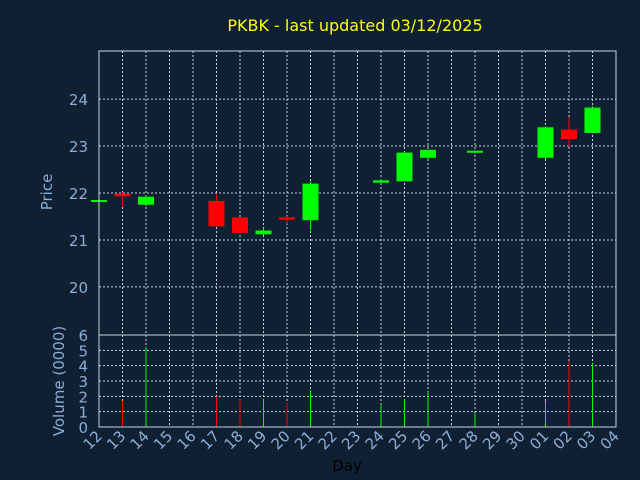  I want to click on price-y-tick-label: 20, so click(78, 288).